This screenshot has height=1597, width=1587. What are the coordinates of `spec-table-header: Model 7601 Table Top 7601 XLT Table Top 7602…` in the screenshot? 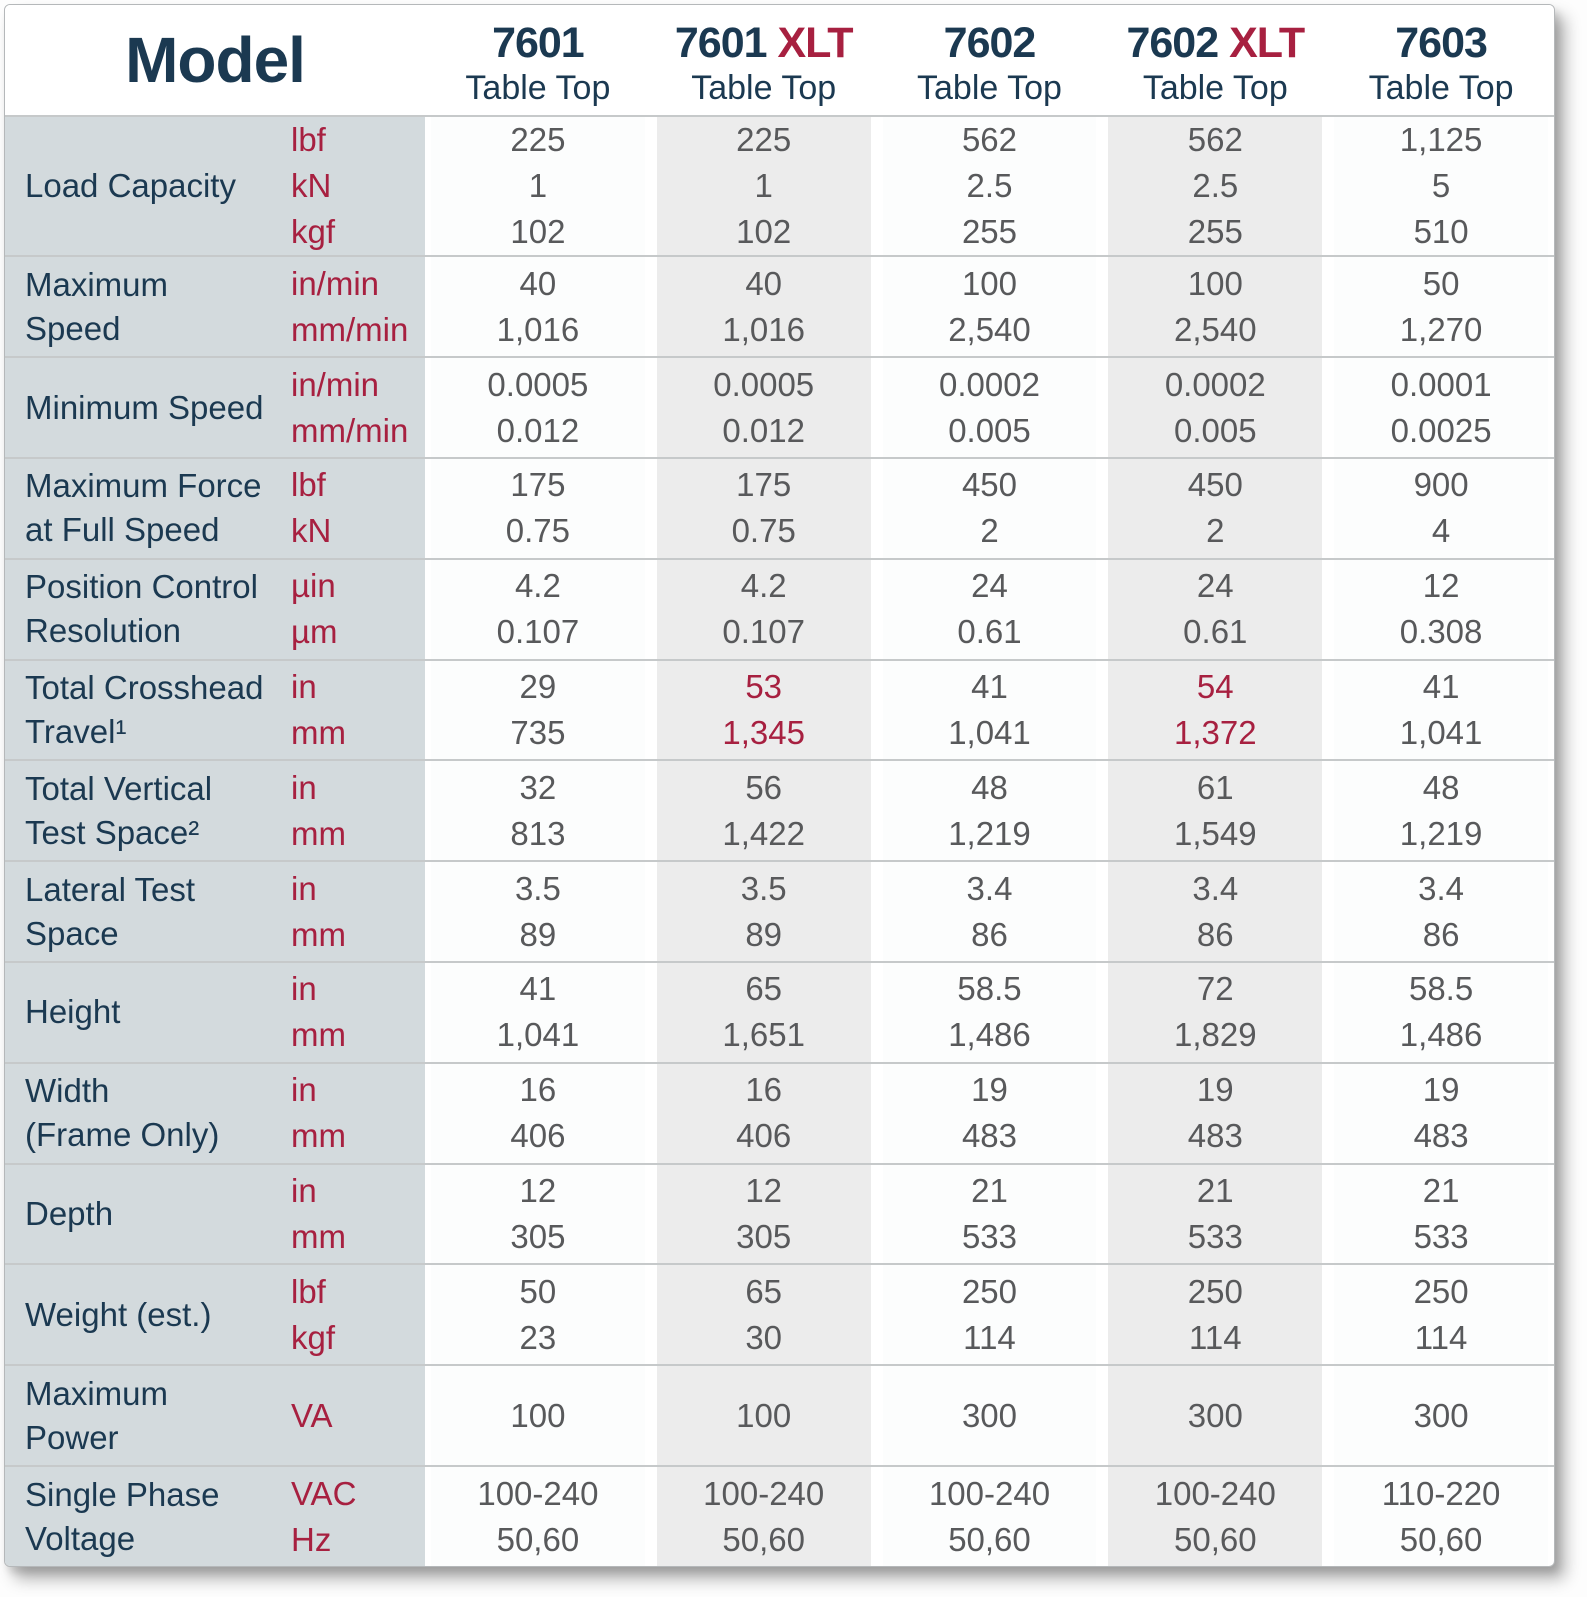 It's located at (779, 60).